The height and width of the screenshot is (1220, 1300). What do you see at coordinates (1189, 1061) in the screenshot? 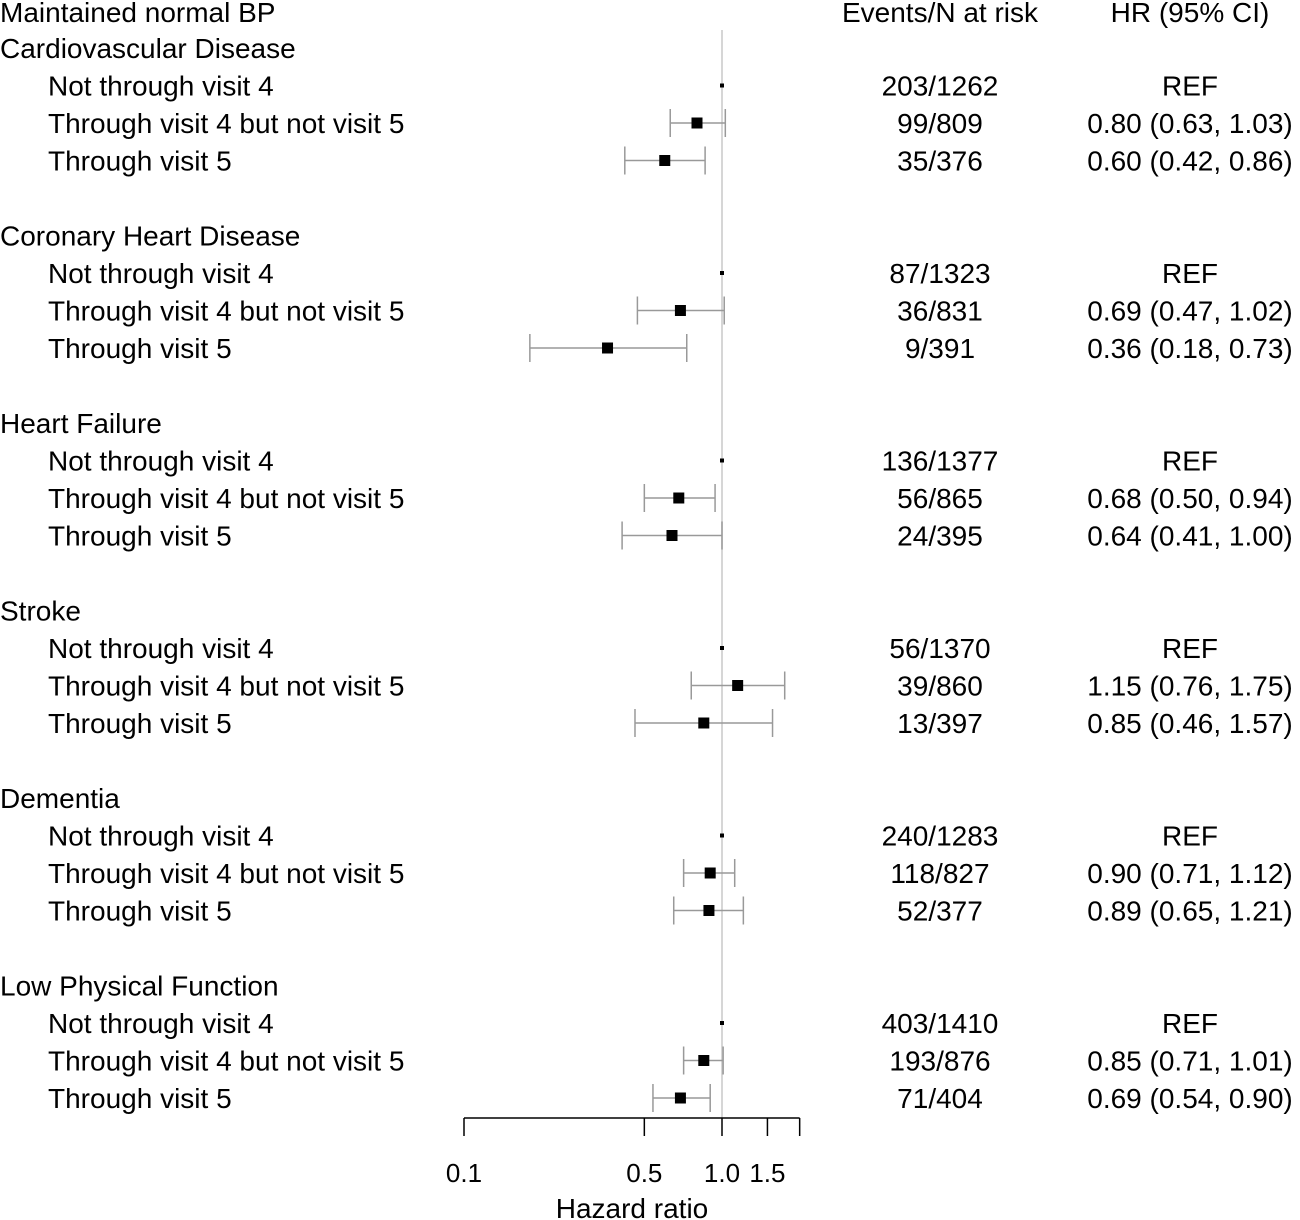
I see `row-hr-text: 0.85 (0.71, 1.01)` at bounding box center [1189, 1061].